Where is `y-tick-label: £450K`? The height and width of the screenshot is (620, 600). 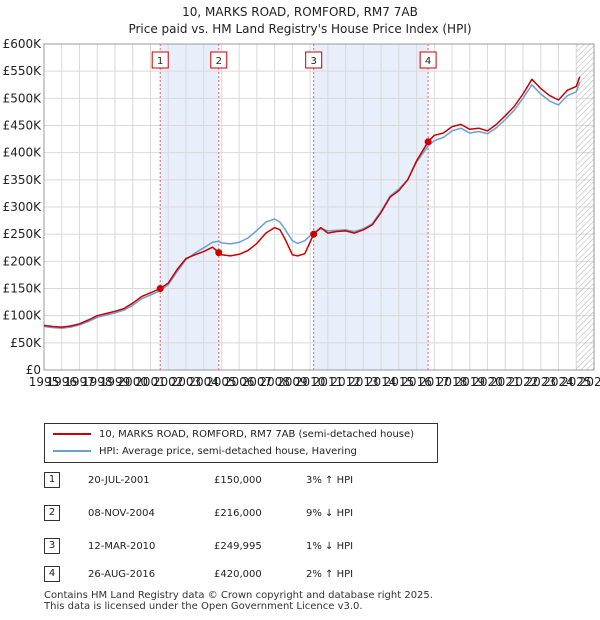 y-tick-label: £450K is located at coordinates (23, 126).